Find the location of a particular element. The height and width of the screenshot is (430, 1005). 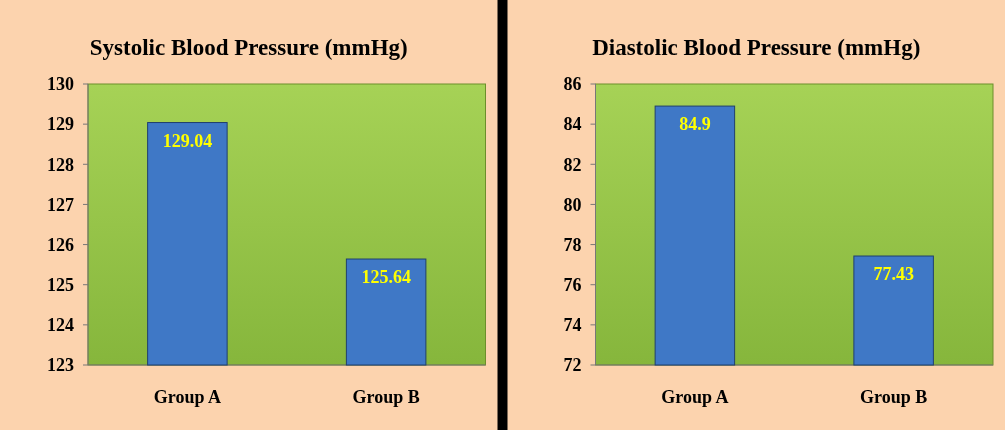

y-tick-label: 76 is located at coordinates (572, 285).